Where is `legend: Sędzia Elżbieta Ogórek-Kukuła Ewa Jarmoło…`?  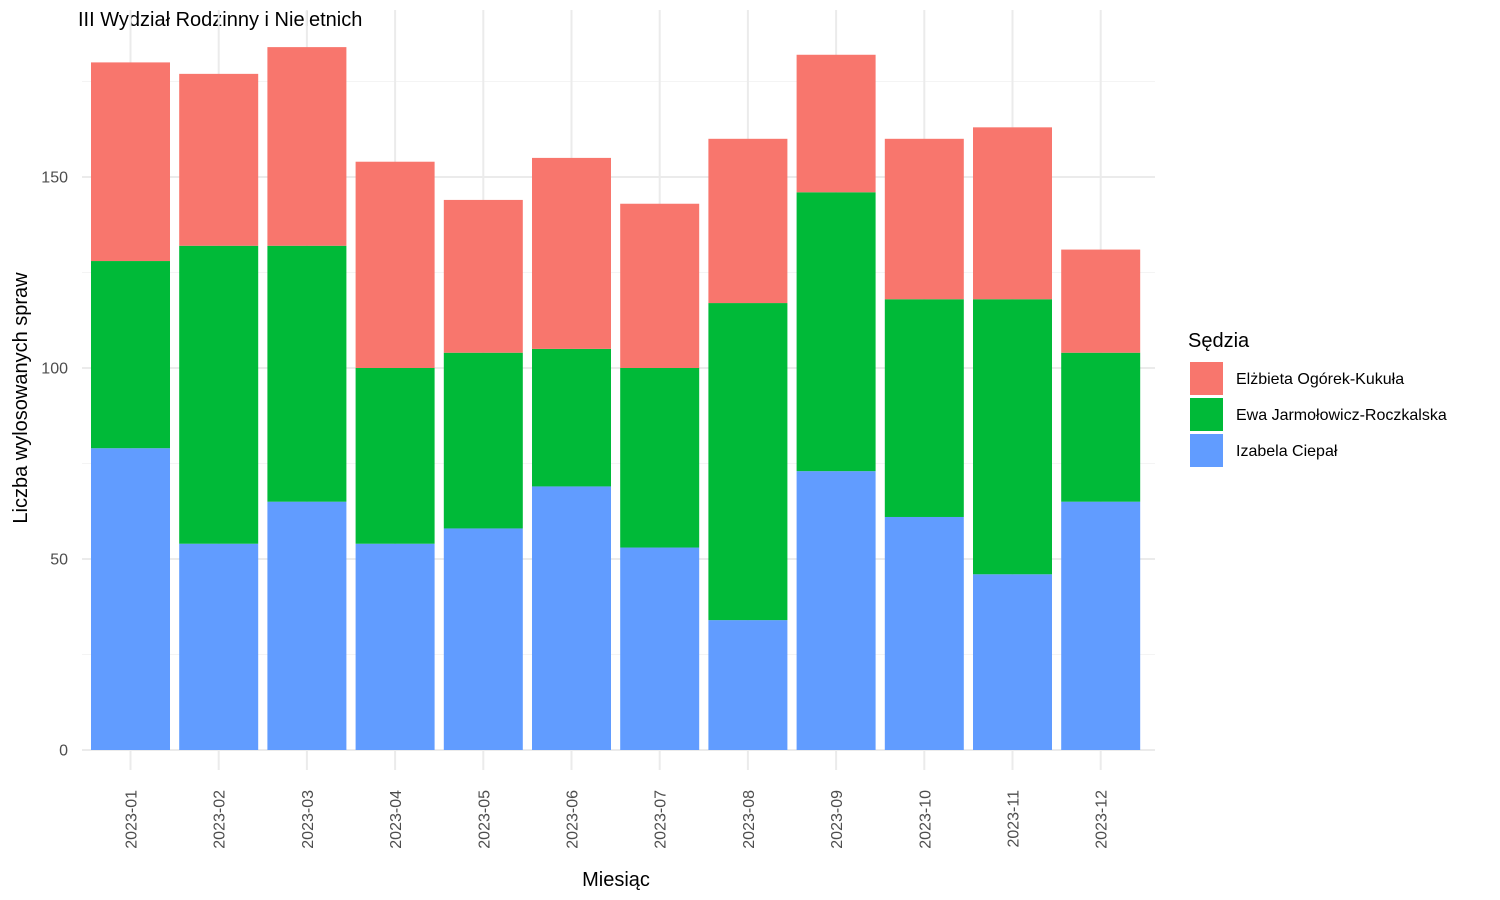
legend: Sędzia Elżbieta Ogórek-Kukuła Ewa Jarmoło… is located at coordinates (1317, 398).